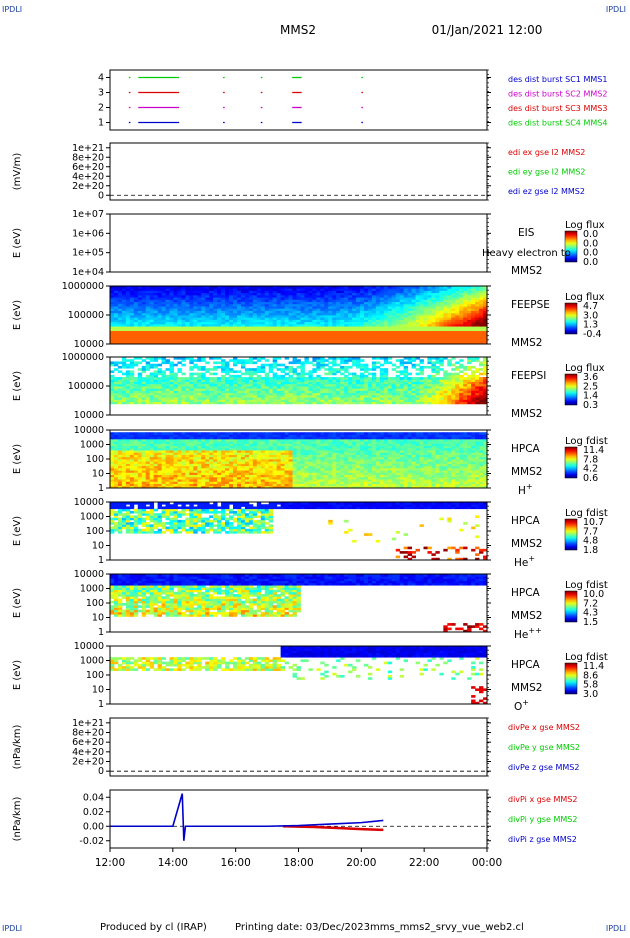 Image resolution: width=630 pixels, height=938 pixels. Describe the element at coordinates (88, 214) in the screenshot. I see `y-tick-label: 1e+07` at that location.